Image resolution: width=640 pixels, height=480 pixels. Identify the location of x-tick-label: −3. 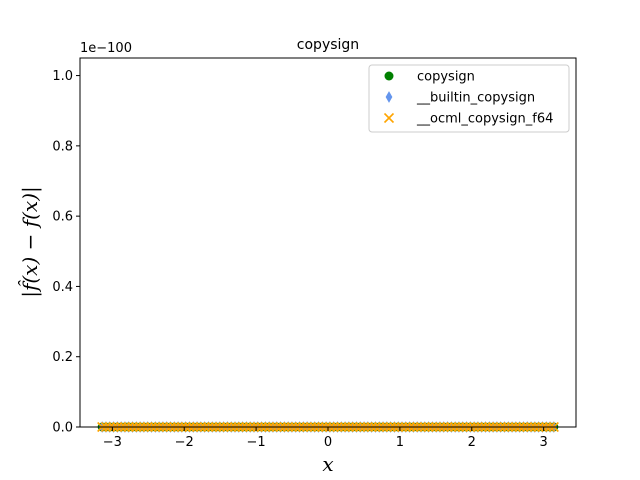
(112, 442).